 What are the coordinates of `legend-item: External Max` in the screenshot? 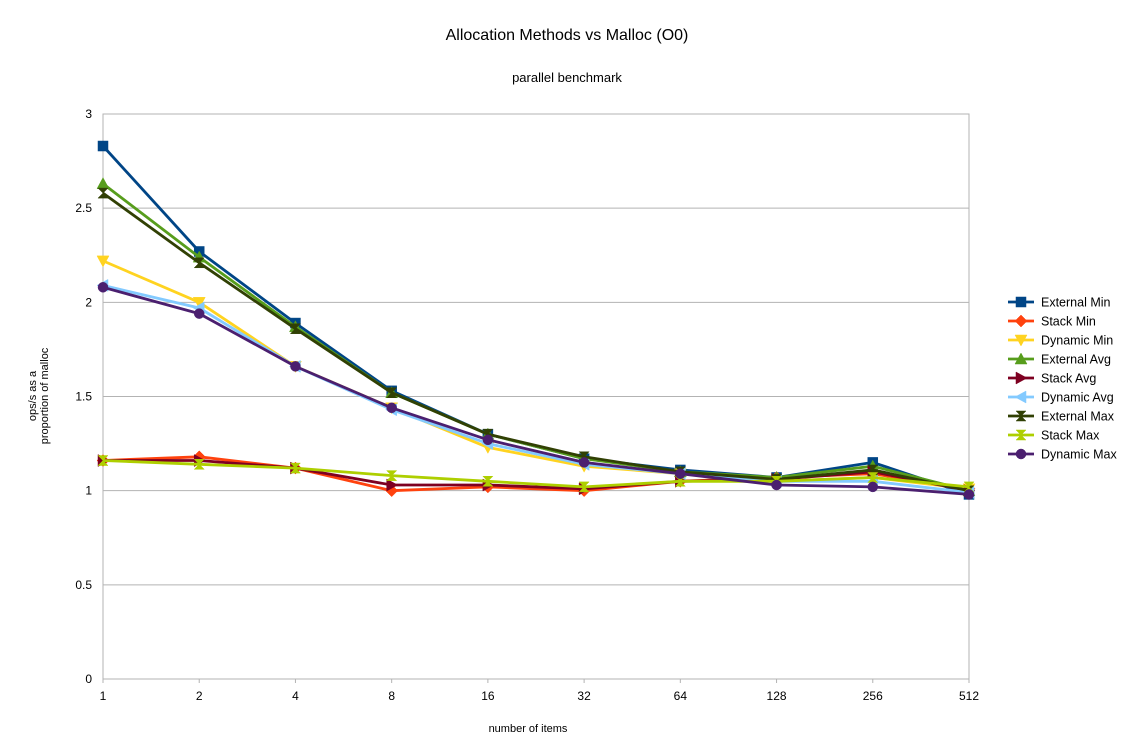 It's located at (1061, 417).